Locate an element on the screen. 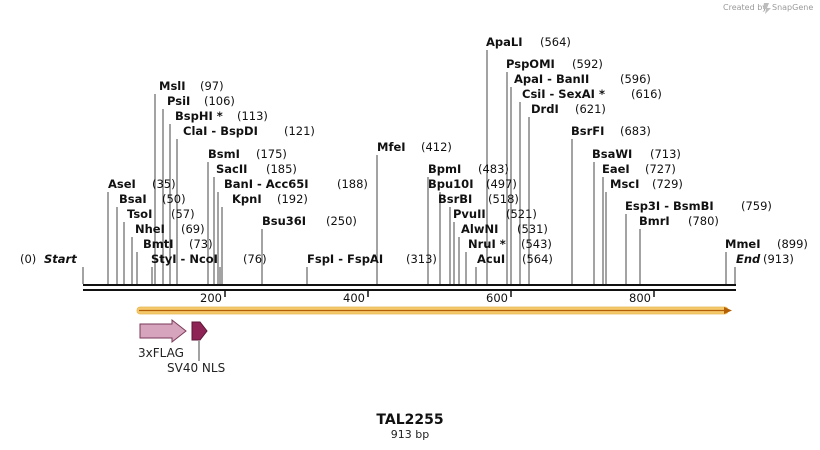 The height and width of the screenshot is (450, 820). start-label: Start is located at coordinates (60, 259).